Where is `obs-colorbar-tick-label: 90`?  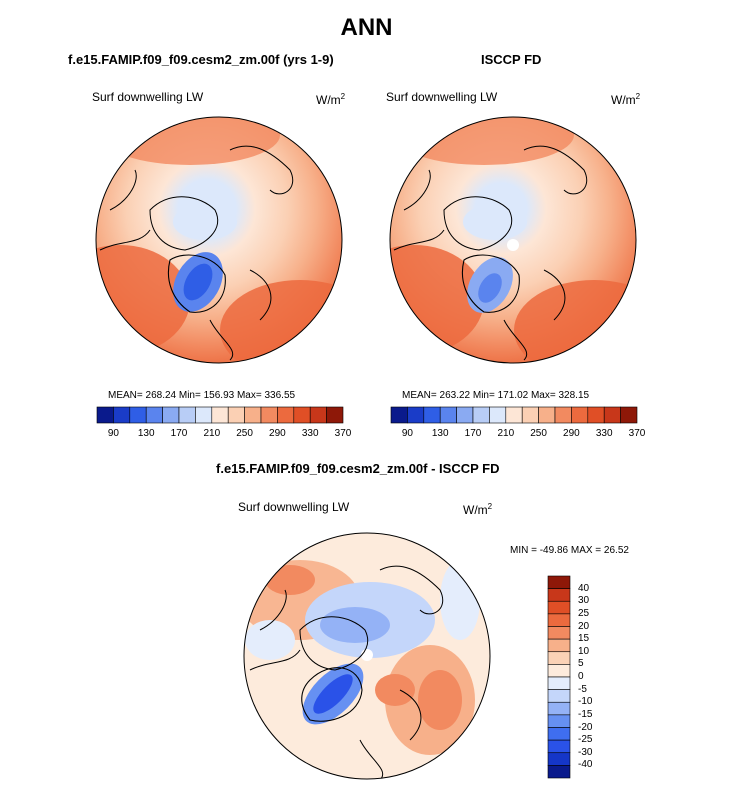
obs-colorbar-tick-label: 90 is located at coordinates (407, 433).